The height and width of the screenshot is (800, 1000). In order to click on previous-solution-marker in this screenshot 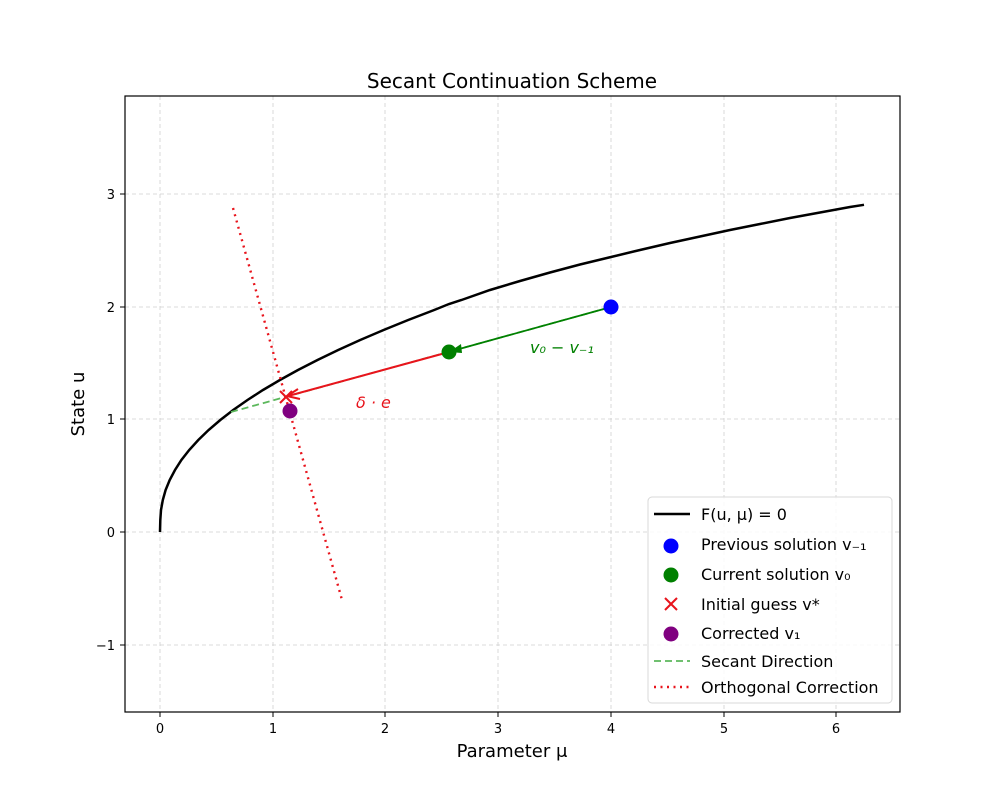, I will do `click(611, 307)`.